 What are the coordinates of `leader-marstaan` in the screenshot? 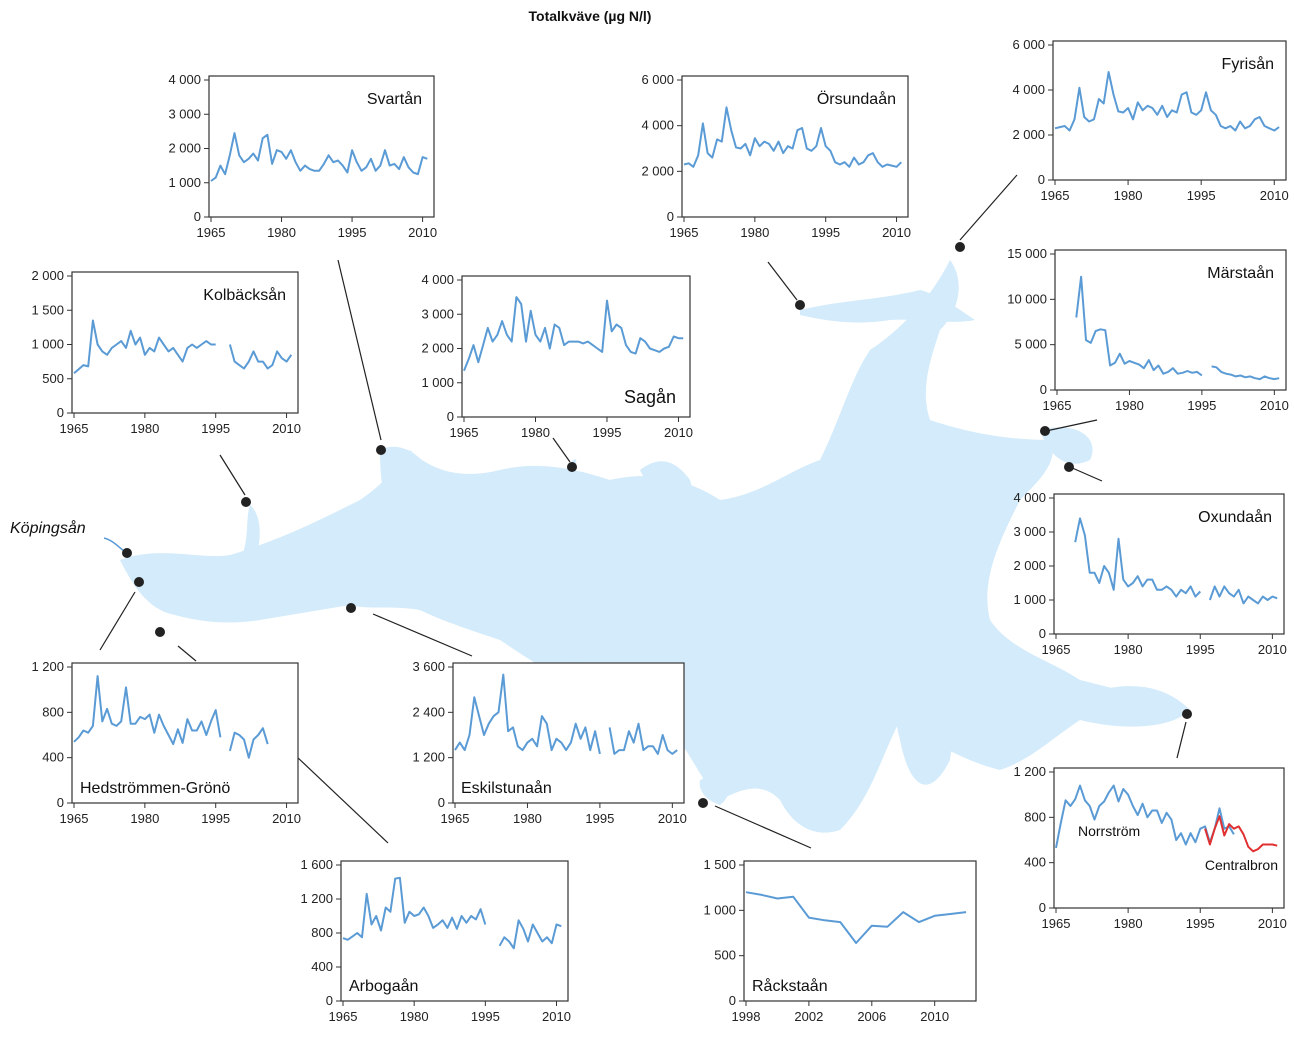 It's located at (1071, 425).